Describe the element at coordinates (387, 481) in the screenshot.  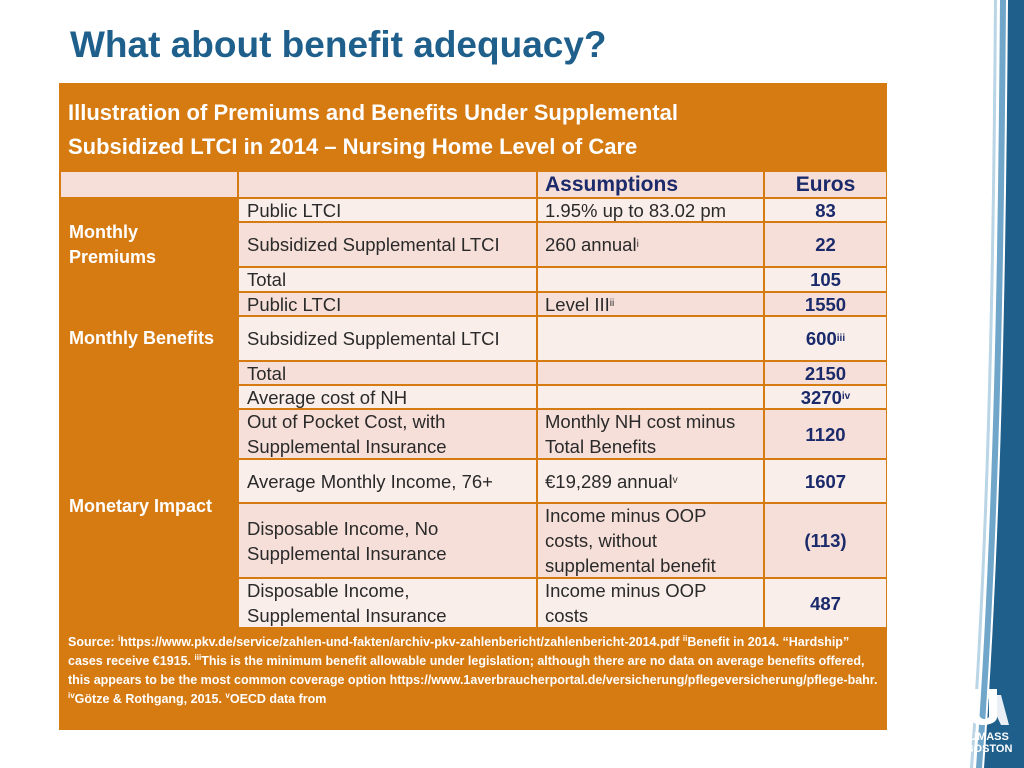
I see `row-label: Average Monthly Income, 76+` at that location.